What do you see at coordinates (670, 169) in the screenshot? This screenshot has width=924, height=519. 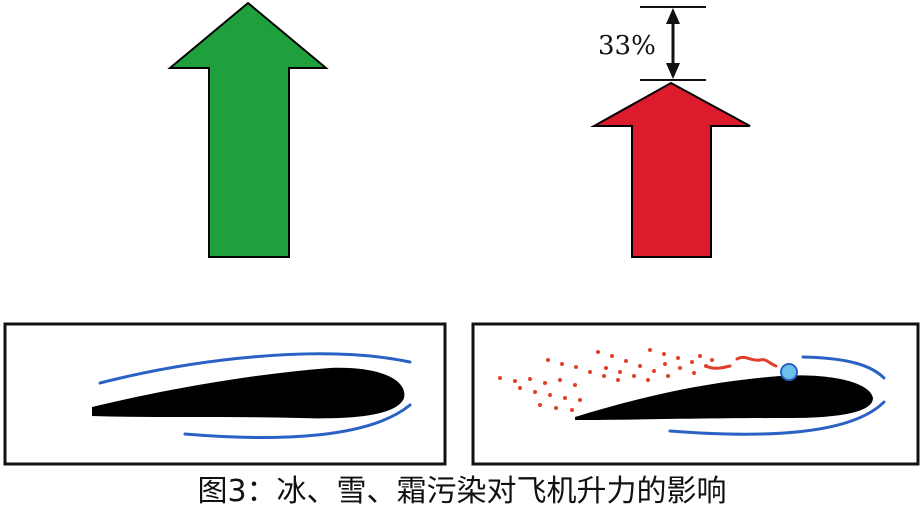 I see `reduced-lift-arrow` at bounding box center [670, 169].